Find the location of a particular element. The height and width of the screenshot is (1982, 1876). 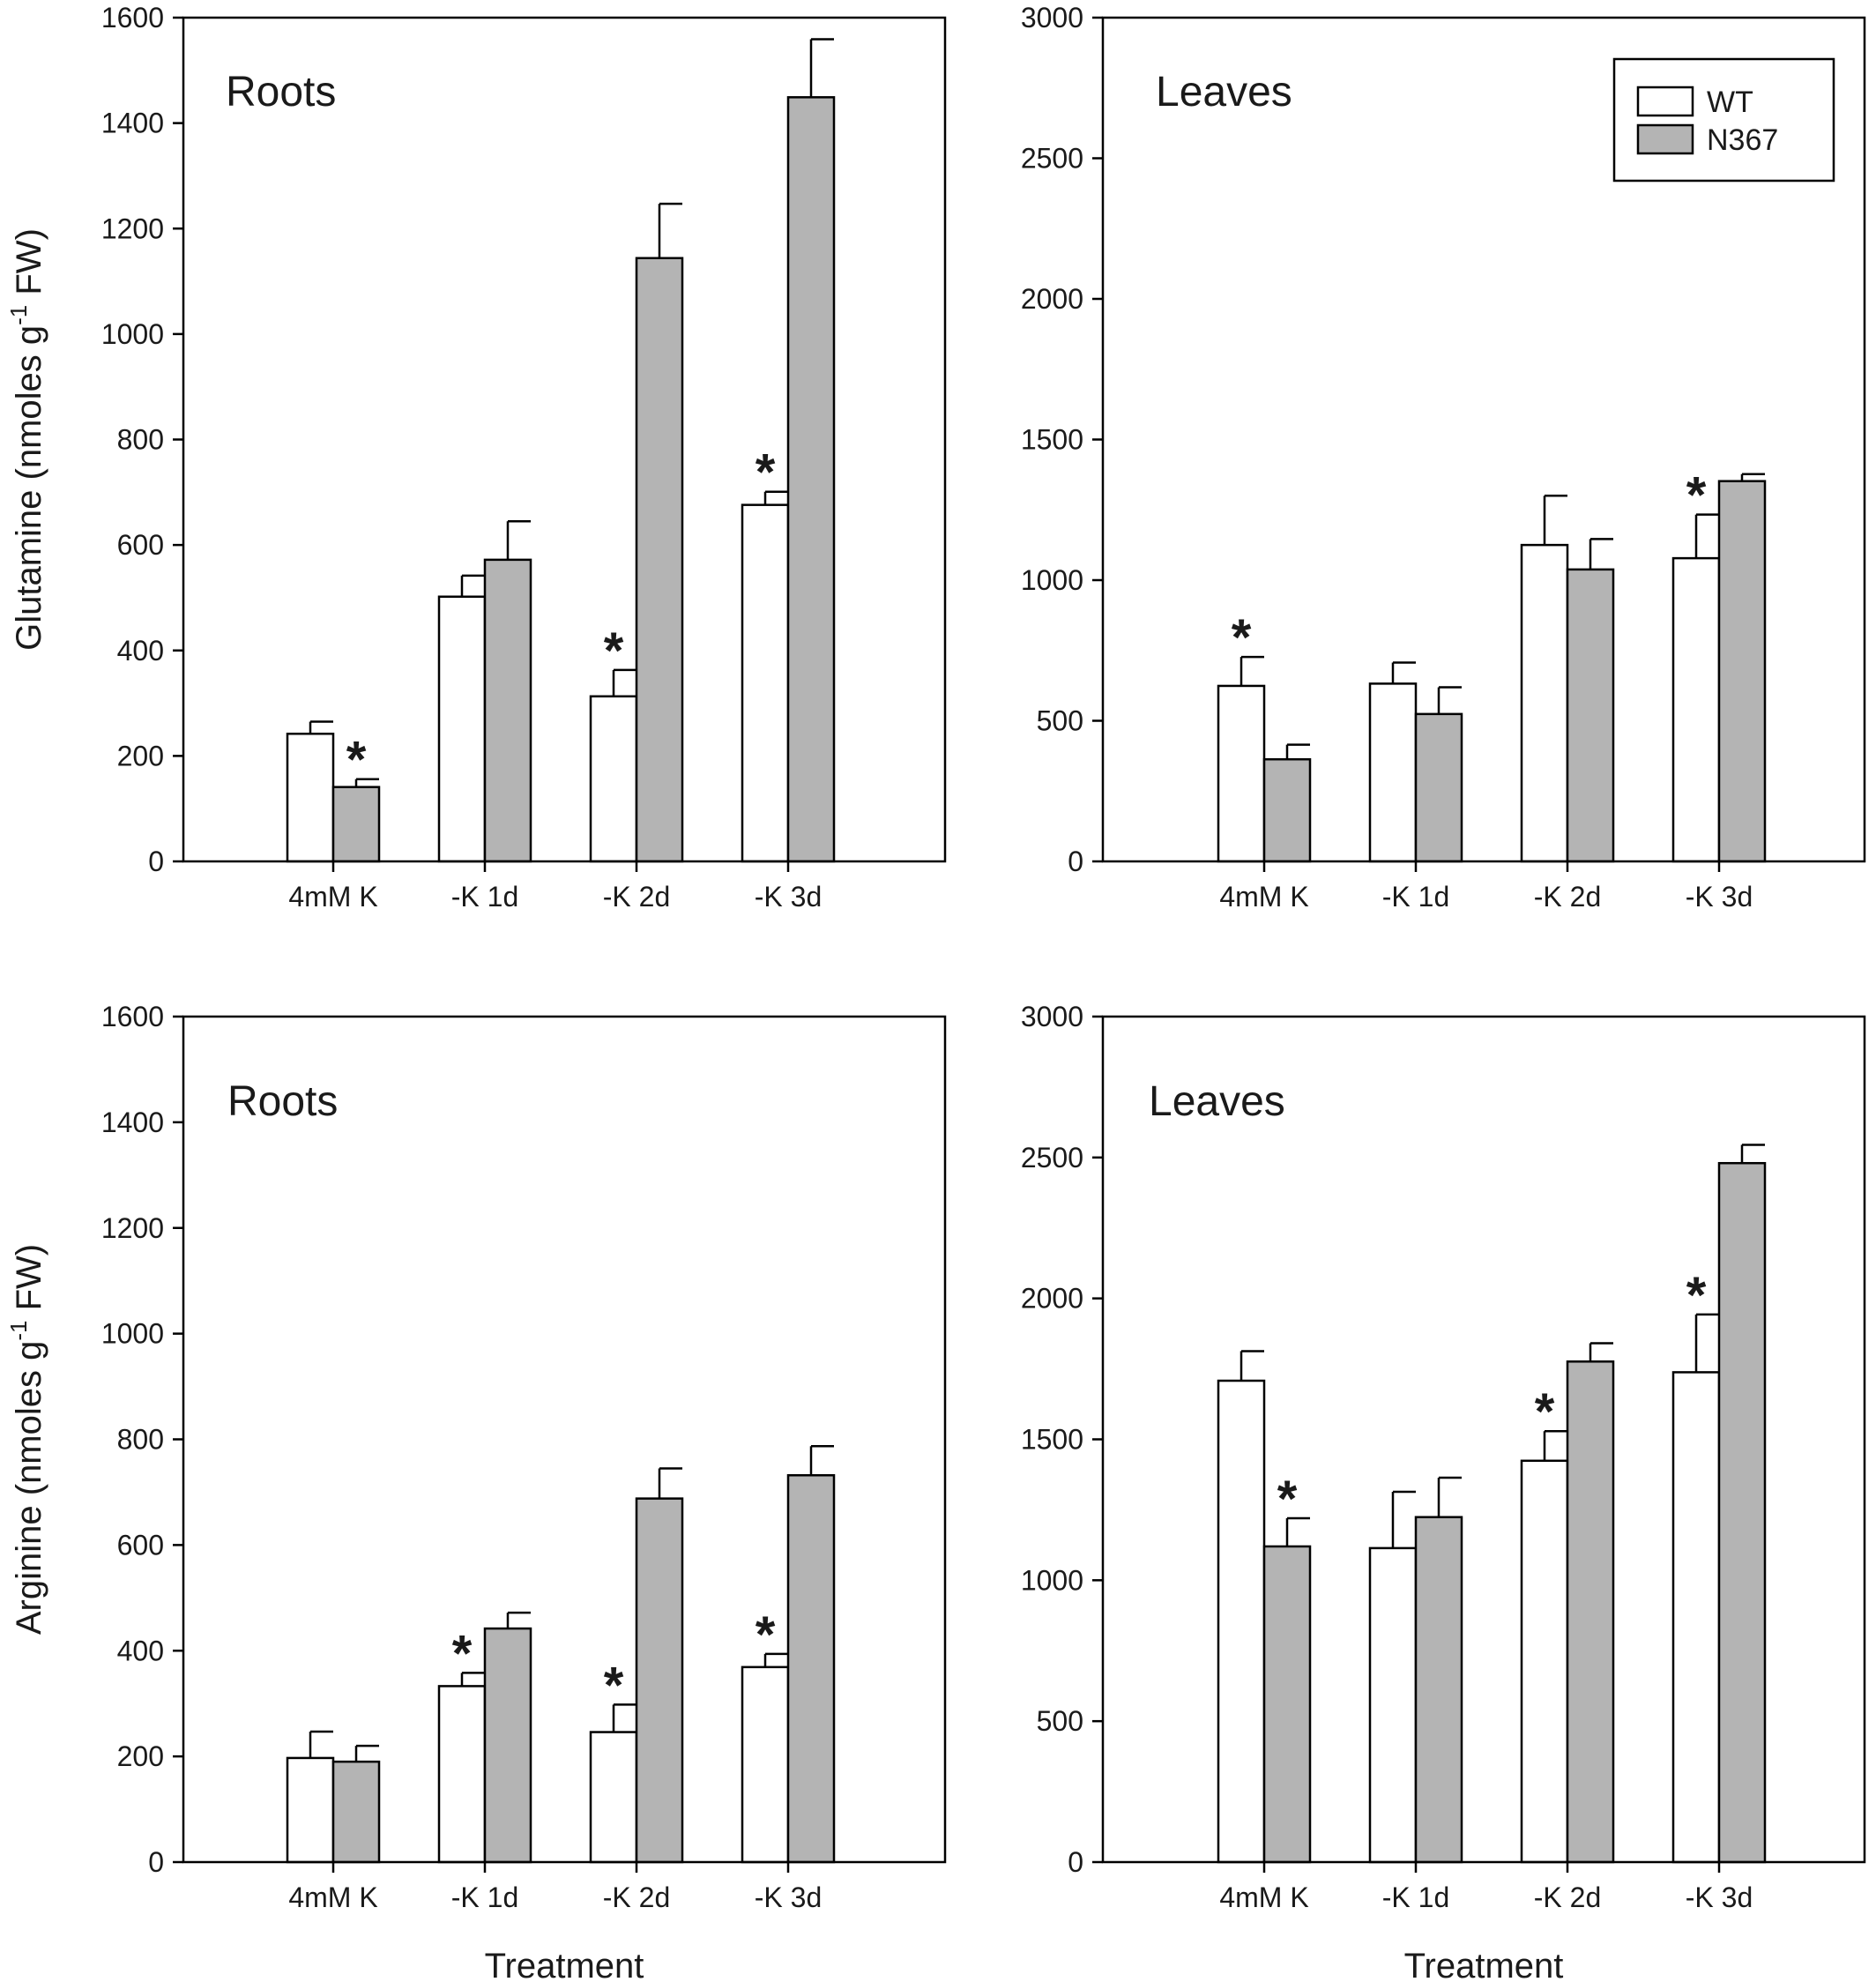

panel-title: Roots is located at coordinates (282, 1101).